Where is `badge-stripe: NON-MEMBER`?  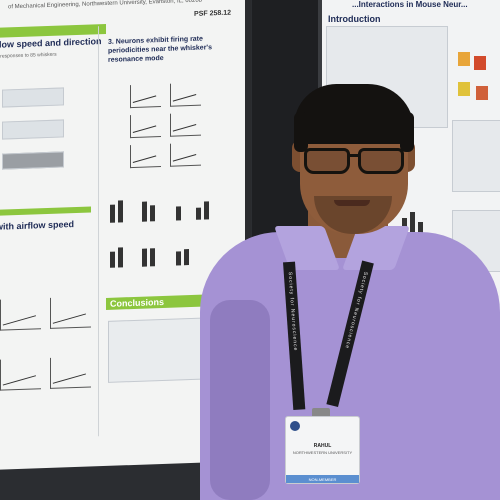 badge-stripe: NON-MEMBER is located at coordinates (322, 479).